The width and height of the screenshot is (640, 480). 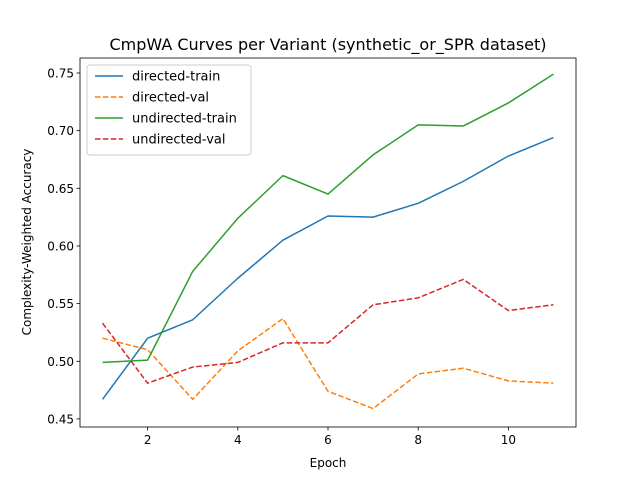 I want to click on legend-label-directed-train: directed-train, so click(x=176, y=77).